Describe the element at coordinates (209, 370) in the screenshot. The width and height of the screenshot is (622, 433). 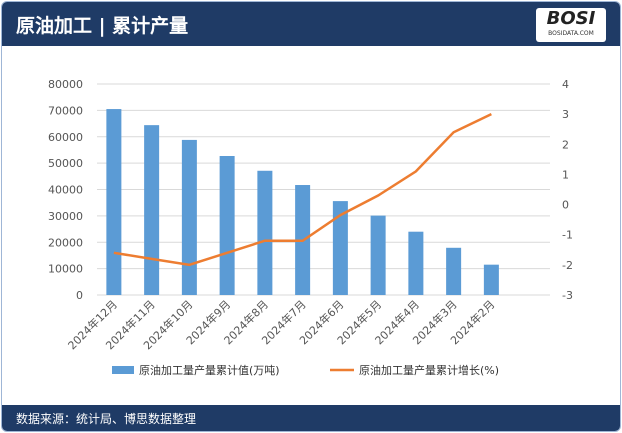
I see `legend-bar-label: 原油加工量产量累计值(万吨)` at that location.